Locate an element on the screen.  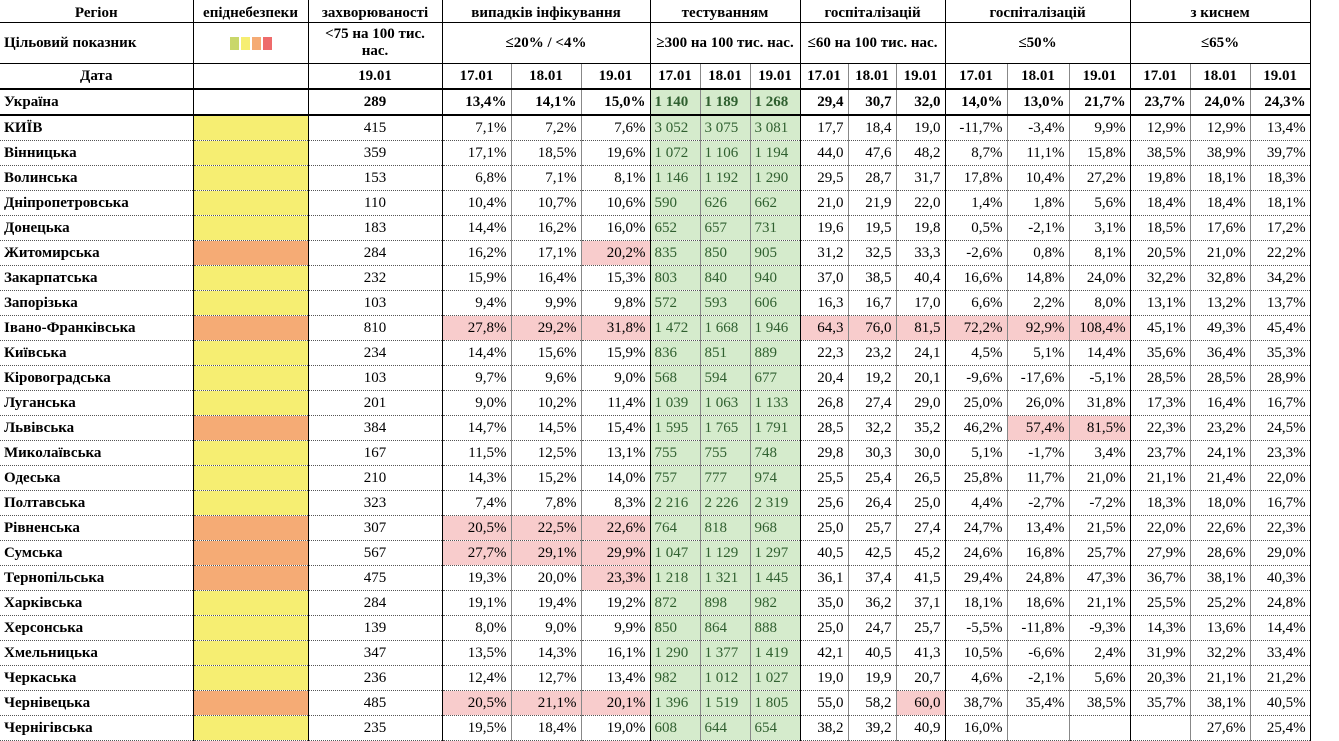
cell: 29,8 is located at coordinates (824, 453).